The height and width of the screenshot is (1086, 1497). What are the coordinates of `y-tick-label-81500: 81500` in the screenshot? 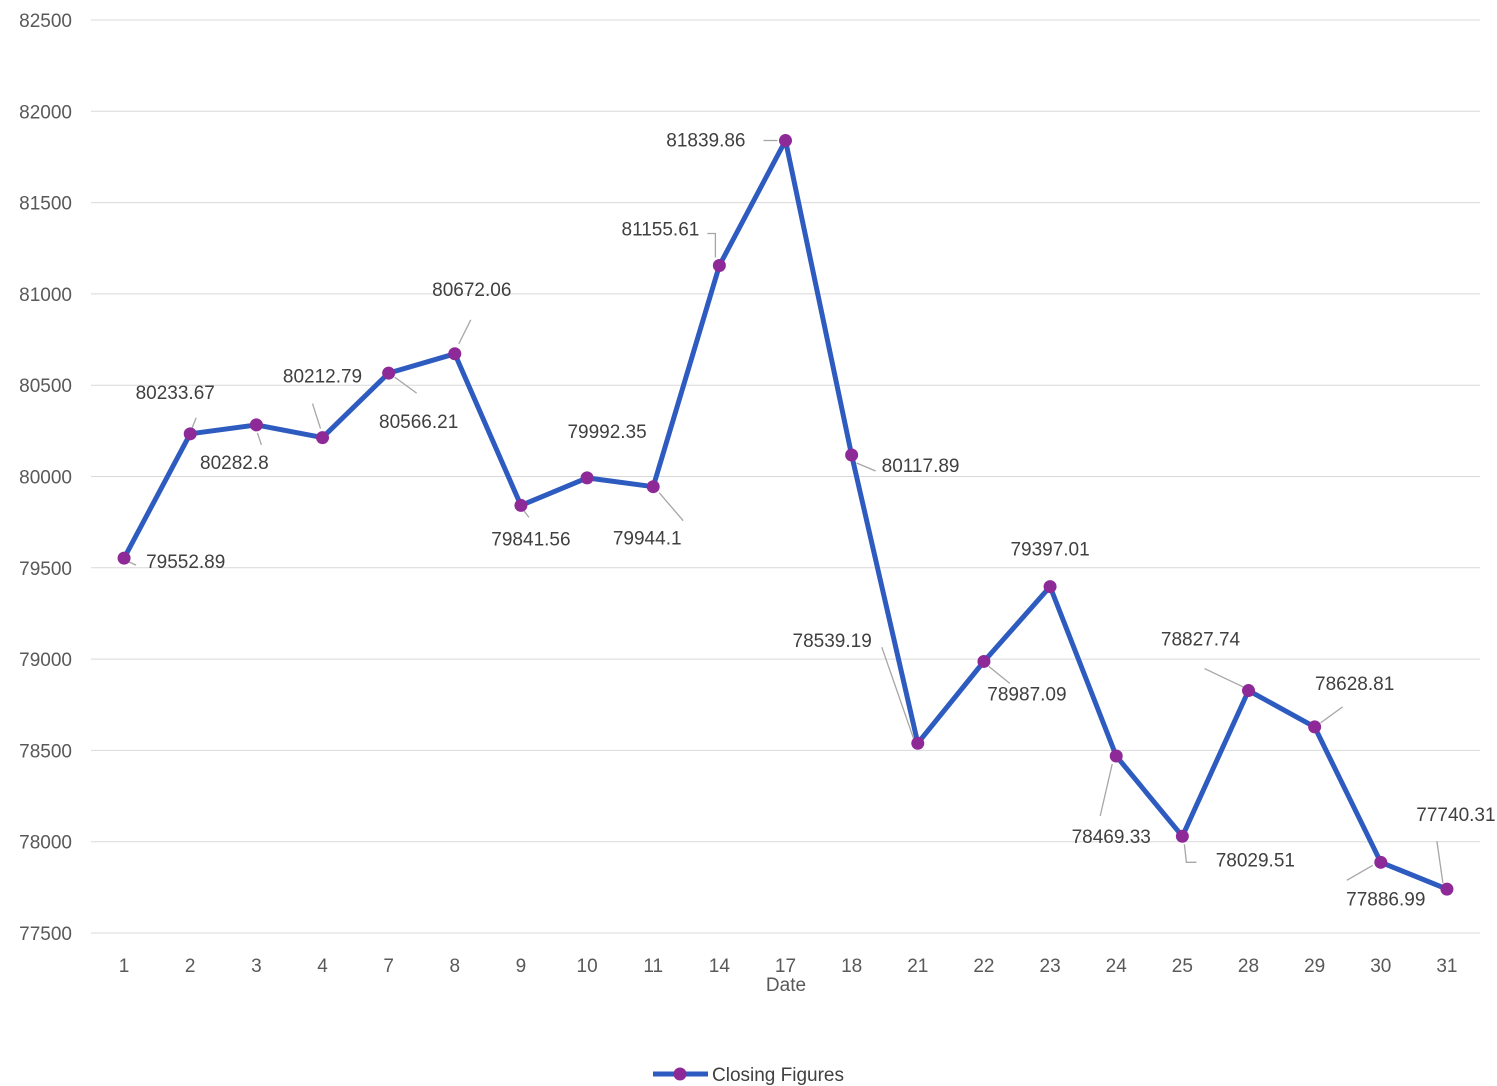 It's located at (45, 204).